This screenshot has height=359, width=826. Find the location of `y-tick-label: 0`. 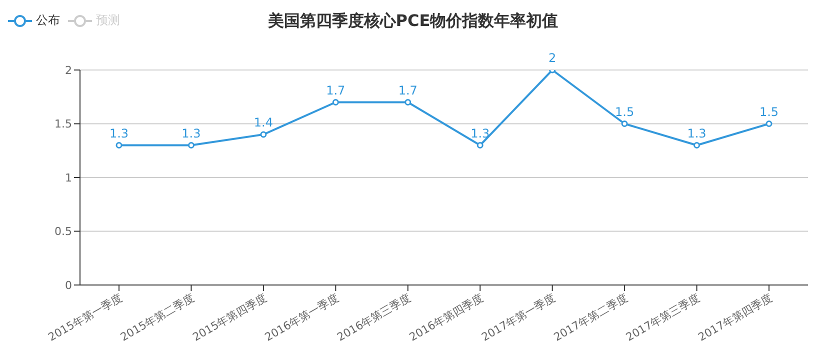

y-tick-label: 0 is located at coordinates (68, 285).